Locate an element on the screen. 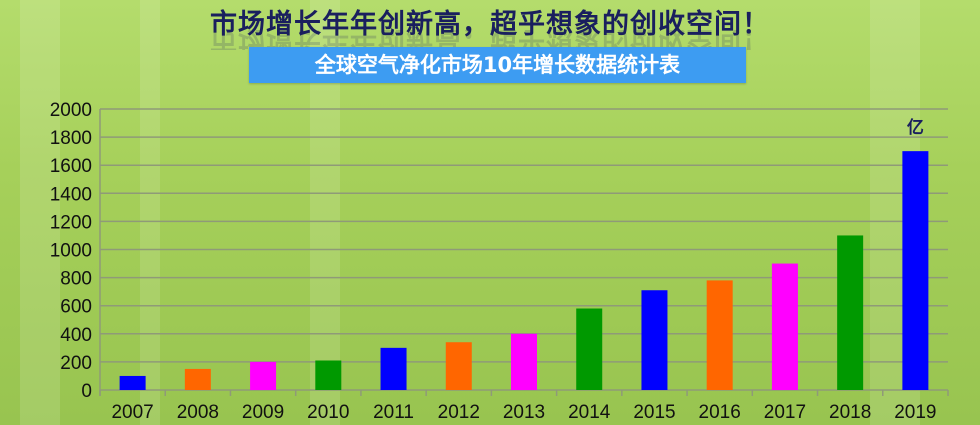  bar-2009 is located at coordinates (263, 375).